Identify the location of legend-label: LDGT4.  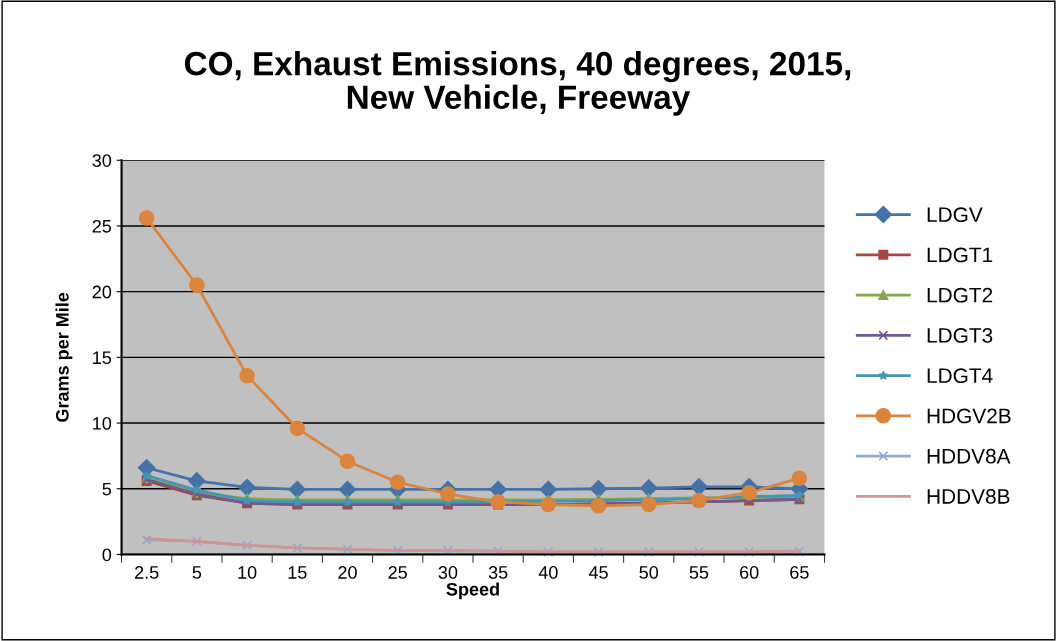
(960, 376).